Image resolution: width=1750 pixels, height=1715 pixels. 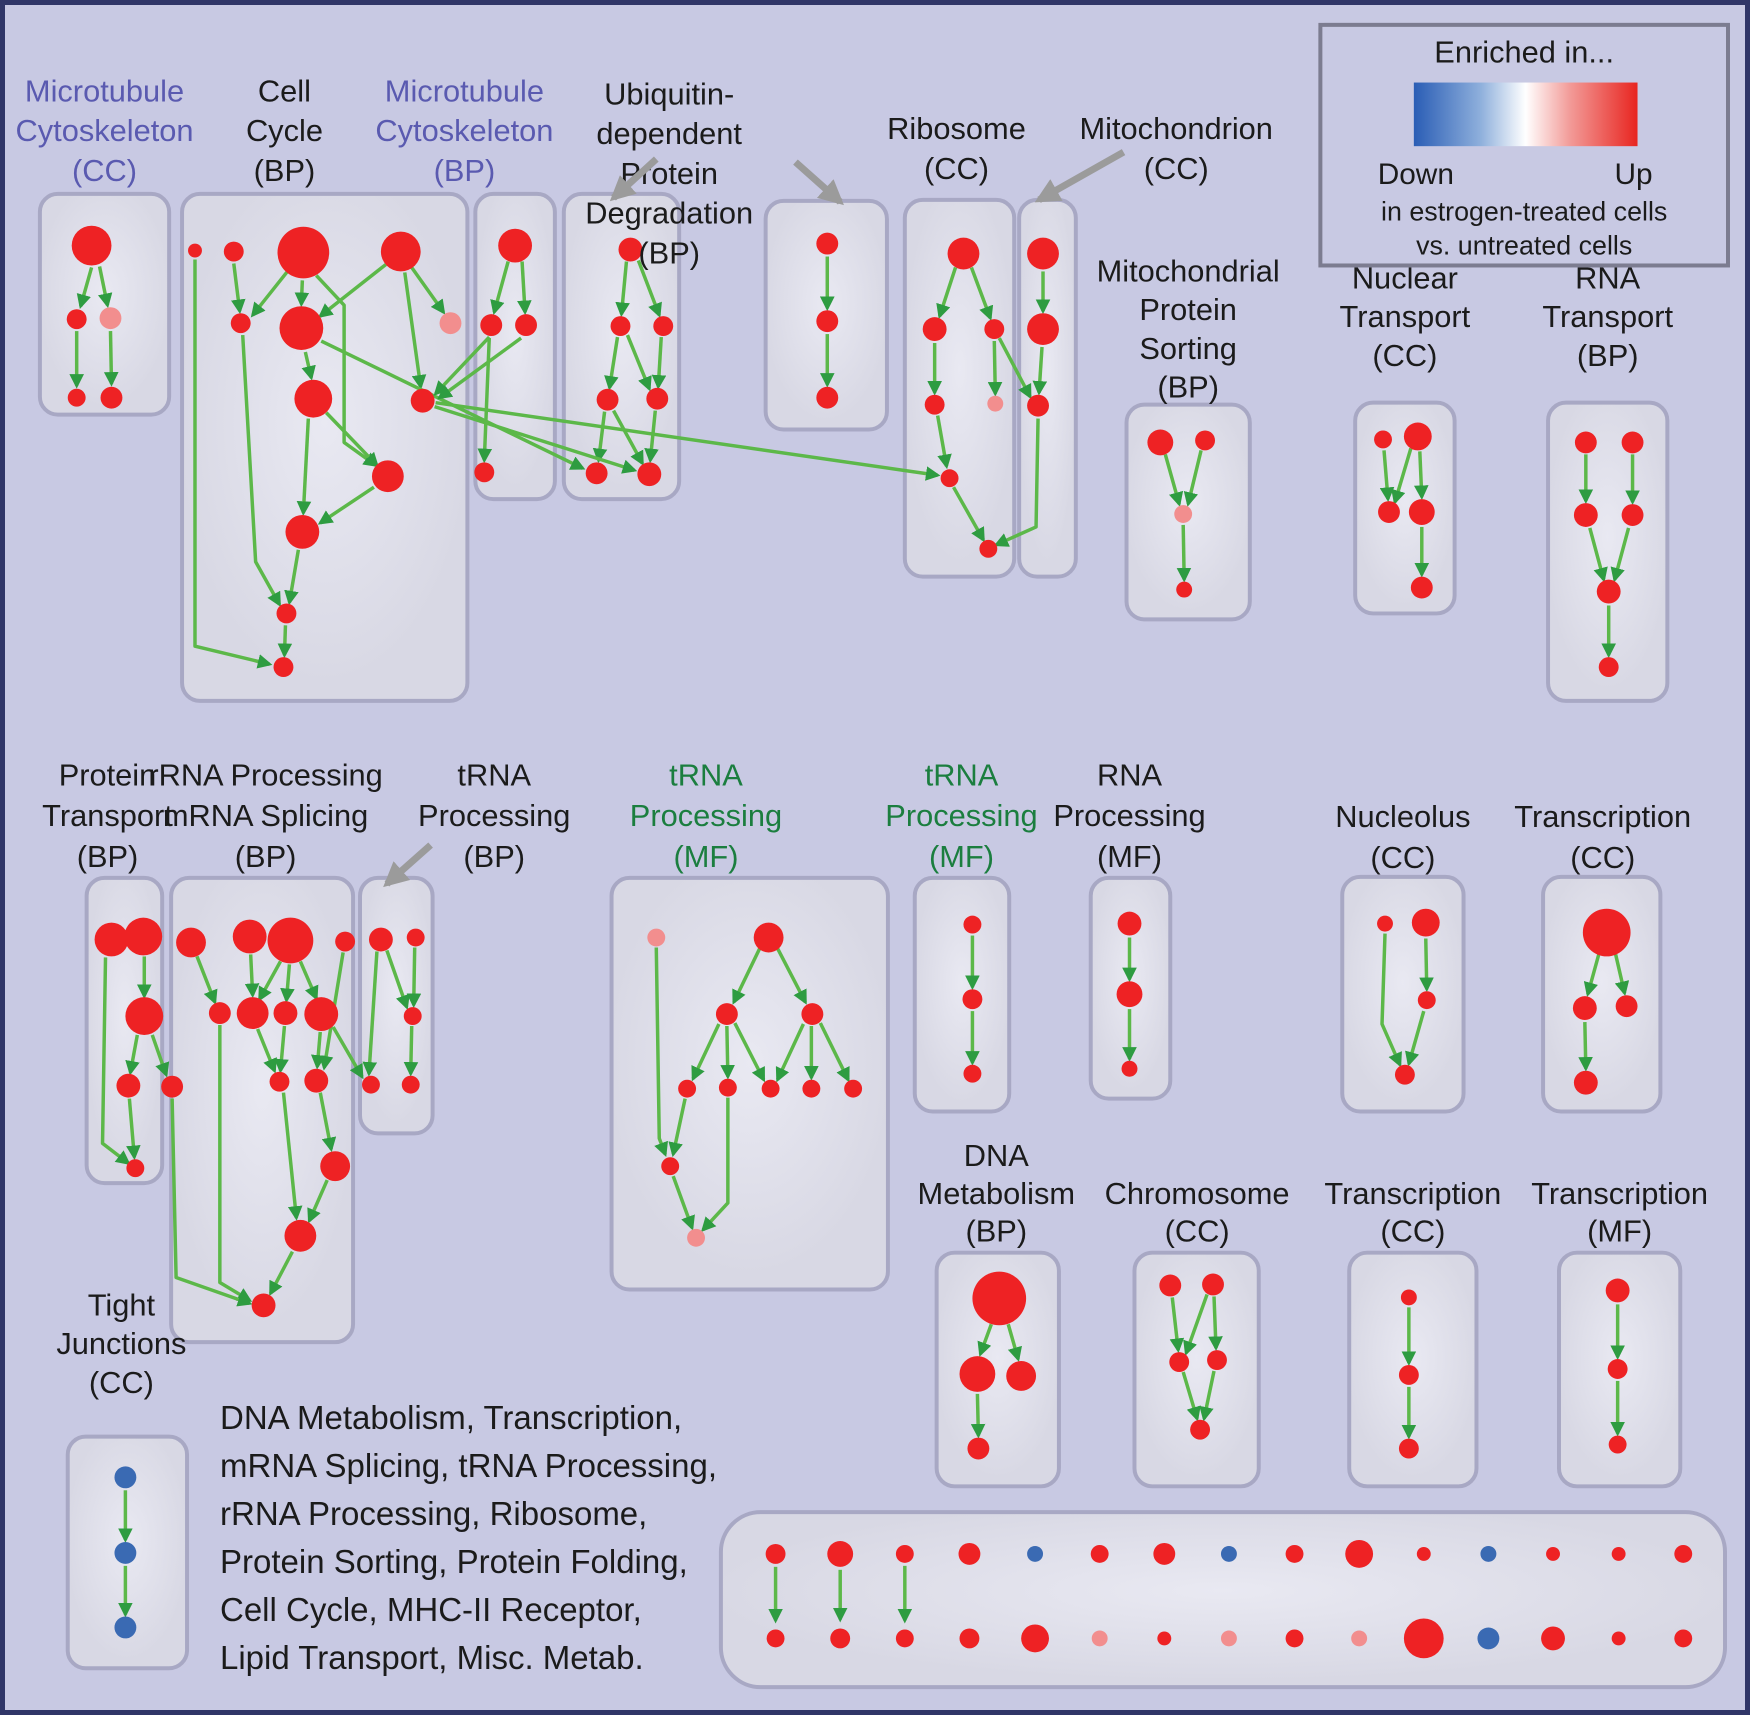 What do you see at coordinates (1129, 923) in the screenshot?
I see `node-rna-processing-mf` at bounding box center [1129, 923].